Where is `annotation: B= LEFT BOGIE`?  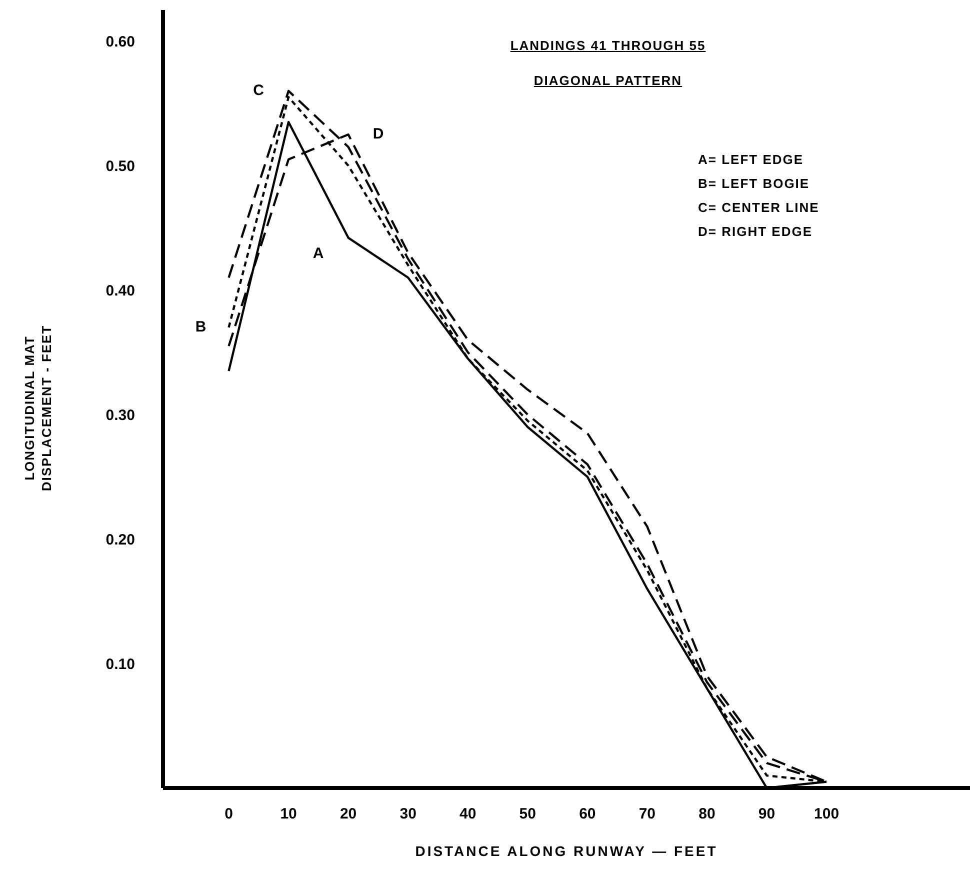 annotation: B= LEFT BOGIE is located at coordinates (754, 184).